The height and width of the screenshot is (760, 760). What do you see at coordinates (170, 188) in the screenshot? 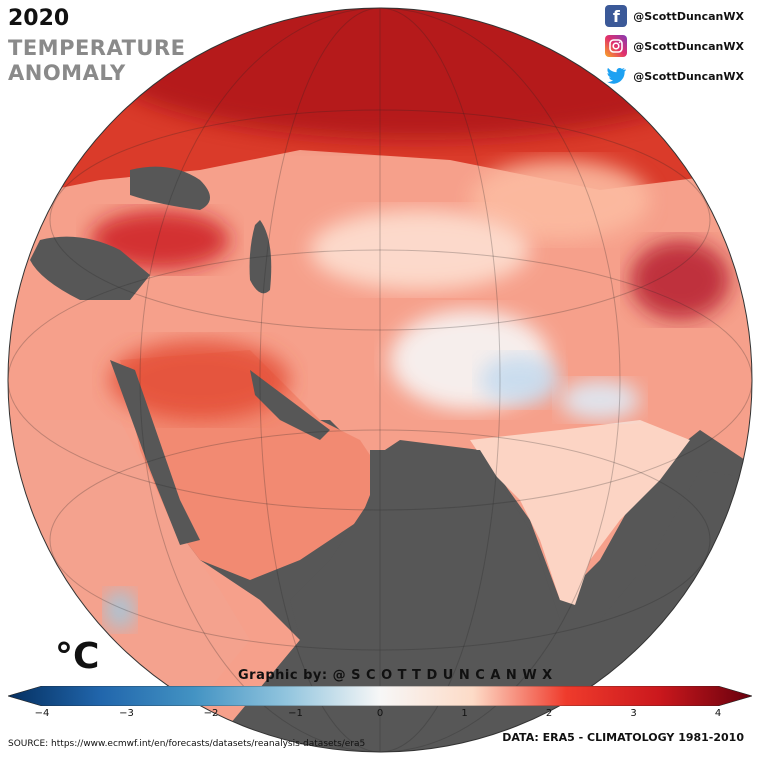
I see `black-sea` at bounding box center [170, 188].